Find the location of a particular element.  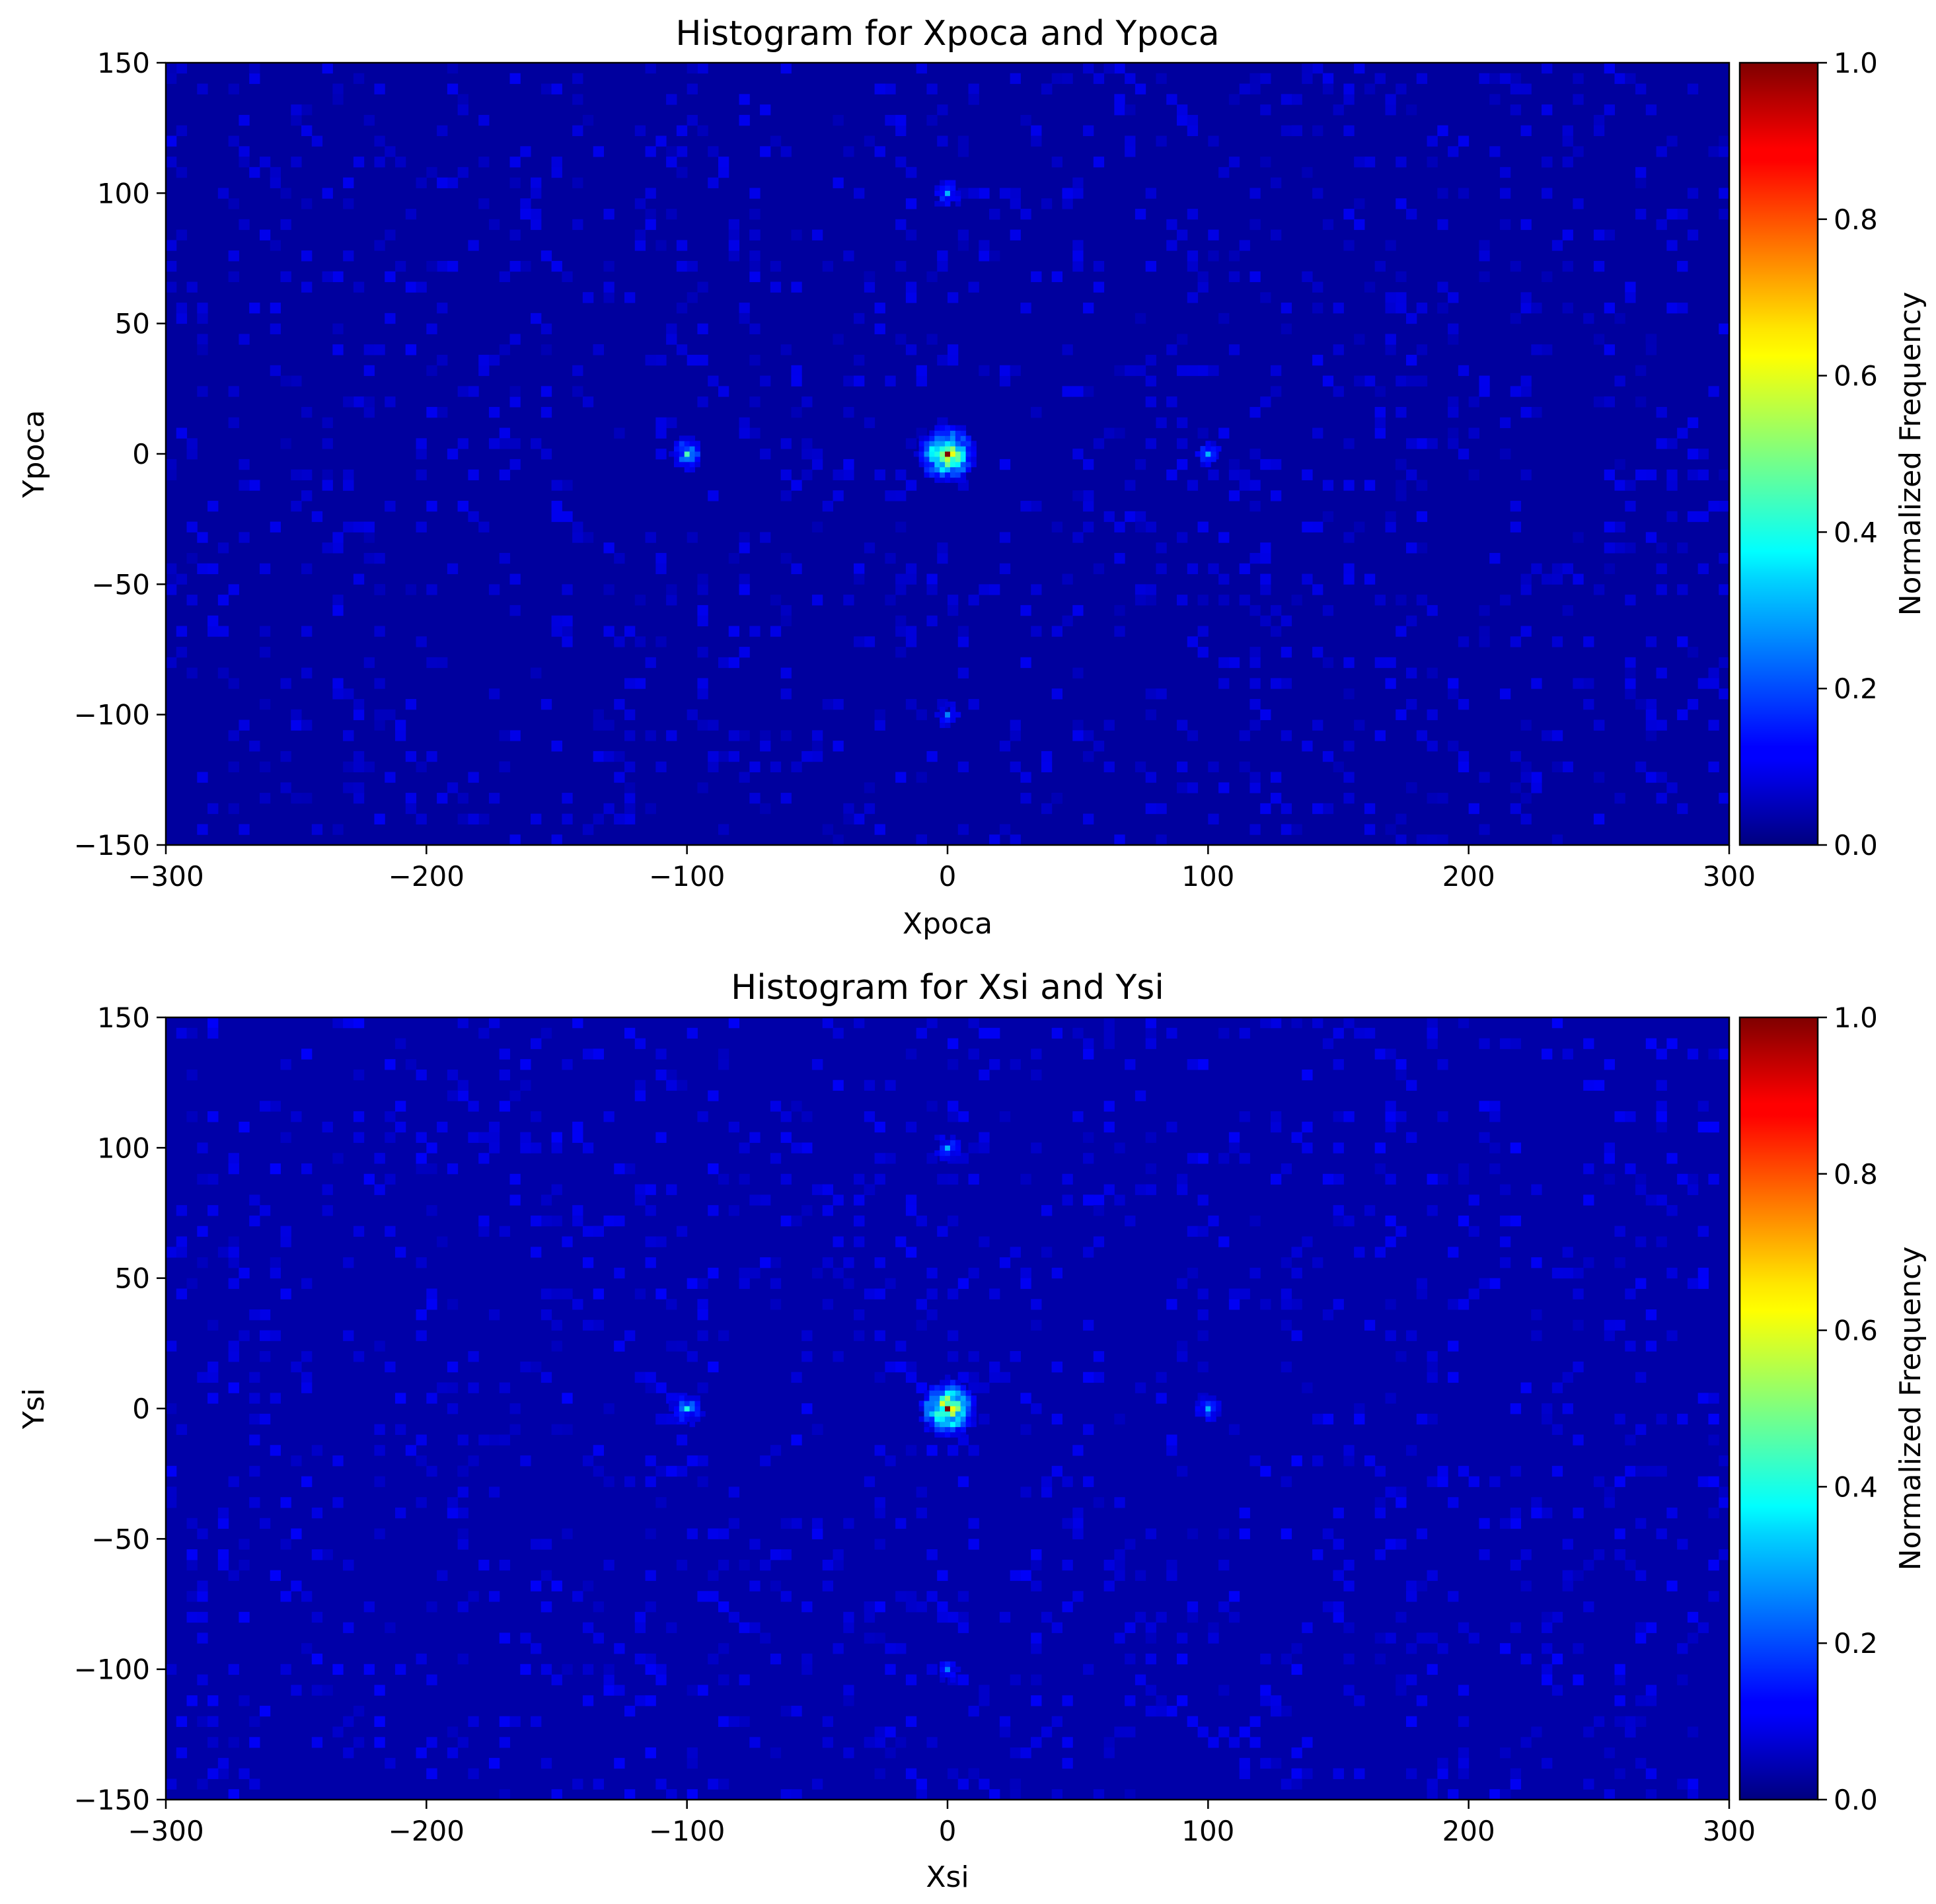

x-tick-label: 300 is located at coordinates (1730, 877).